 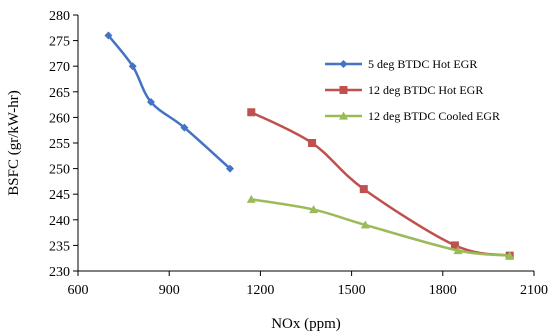 I want to click on legend-item: 12 deg BTDC Cooled EGR, so click(x=412, y=116).